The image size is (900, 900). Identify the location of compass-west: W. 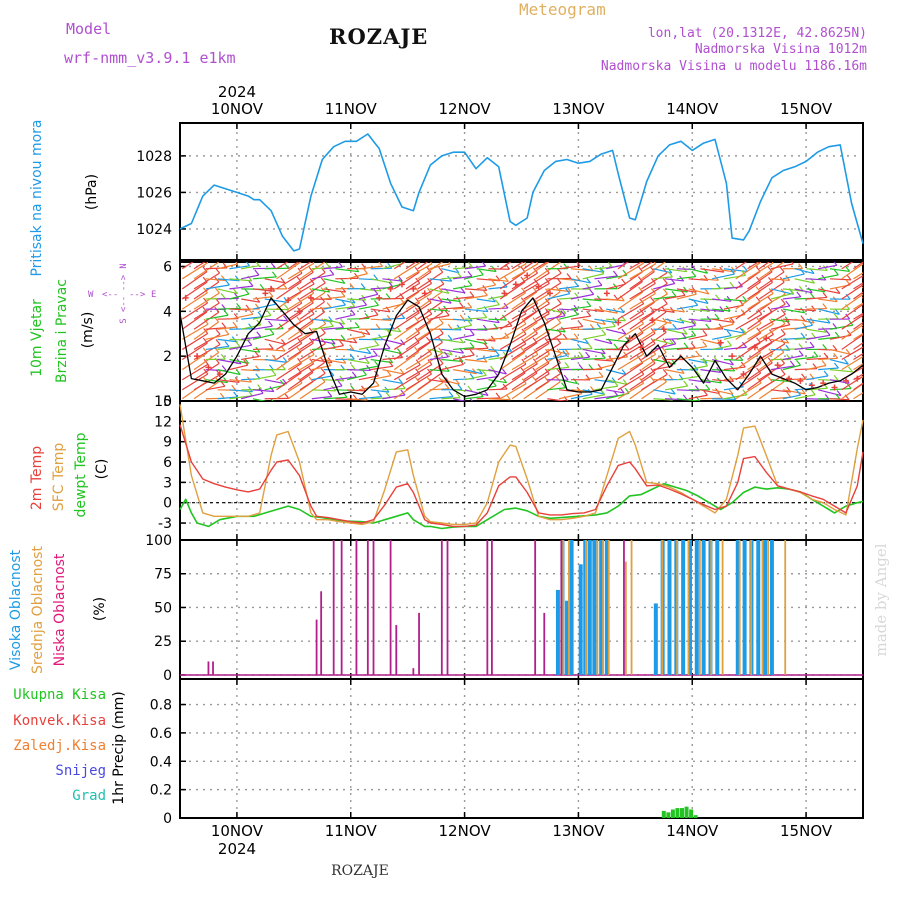
(91, 295).